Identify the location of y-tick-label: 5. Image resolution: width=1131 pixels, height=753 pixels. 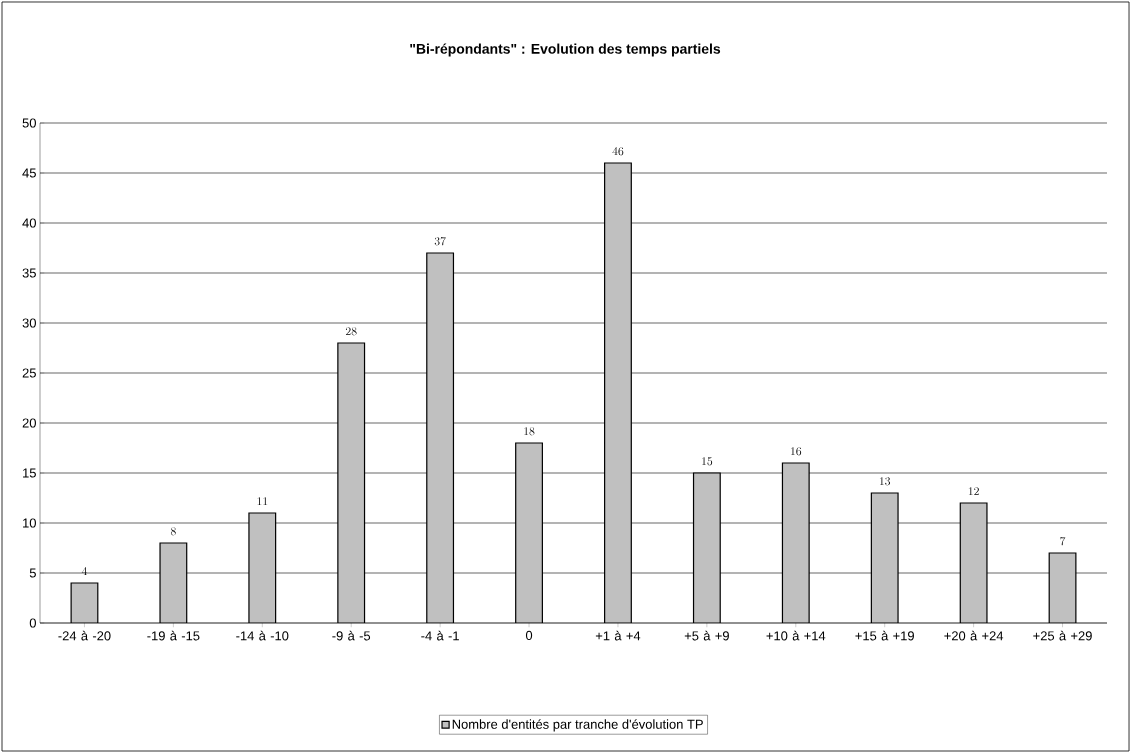
(32, 573).